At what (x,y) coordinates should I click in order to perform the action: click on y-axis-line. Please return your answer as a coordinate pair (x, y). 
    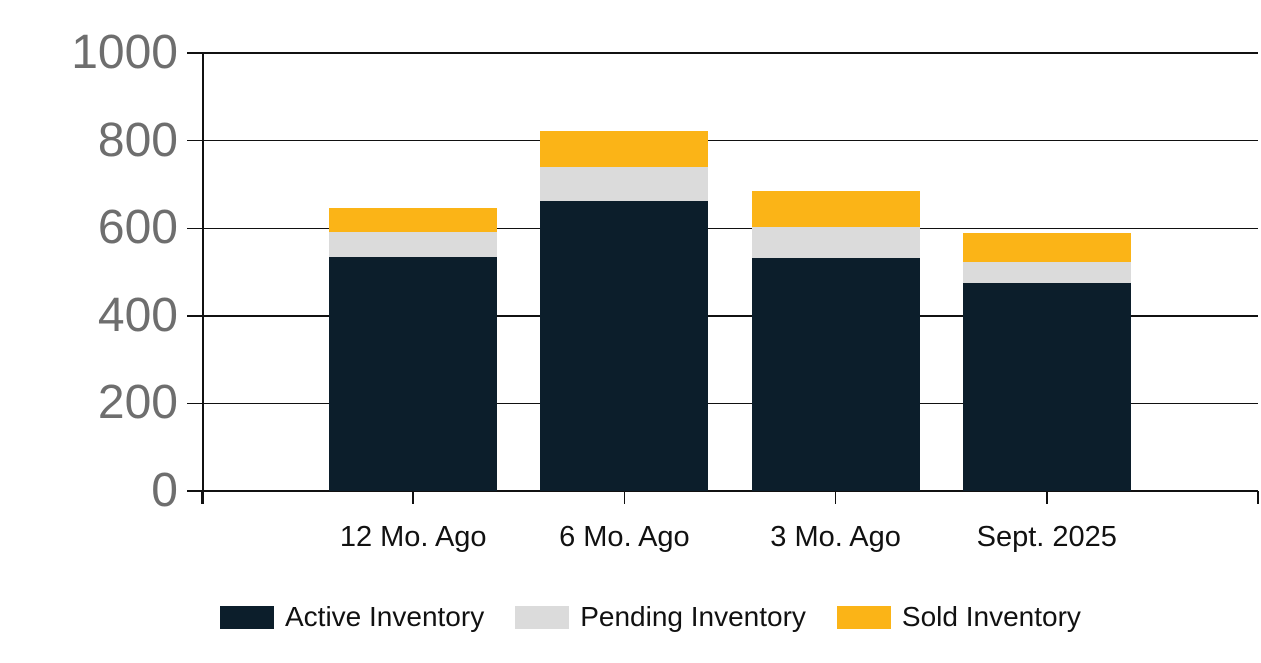
    Looking at the image, I should click on (203, 278).